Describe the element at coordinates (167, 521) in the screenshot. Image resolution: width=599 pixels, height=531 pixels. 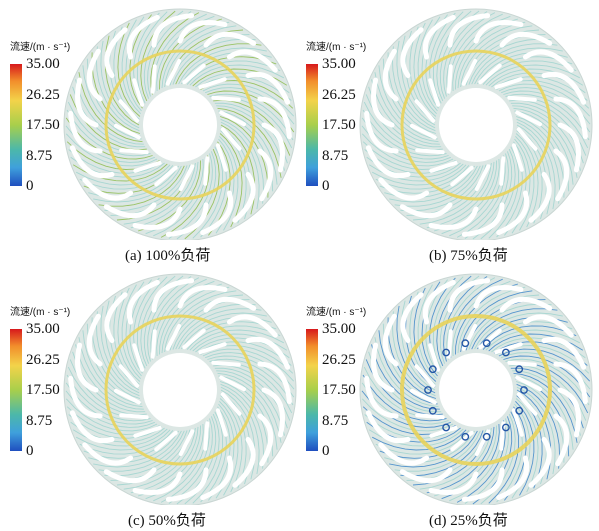
I see `panel-caption: (c) 50%负荷` at that location.